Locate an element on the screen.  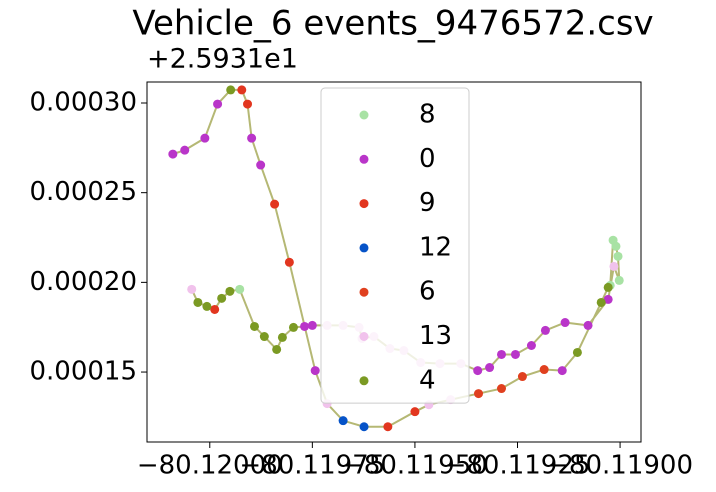
legend-label: 8 is located at coordinates (427, 115).